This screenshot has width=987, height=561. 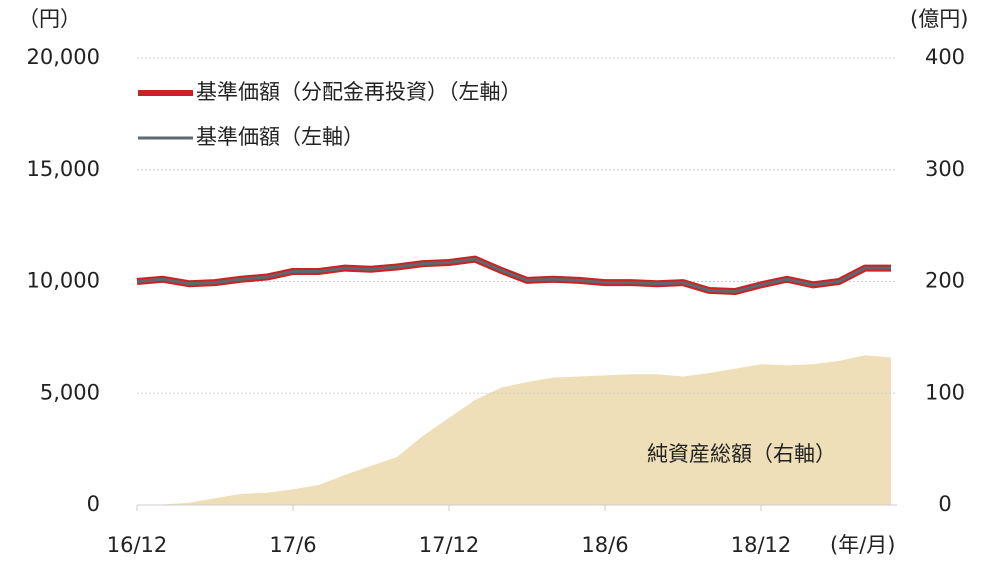 I want to click on y2-tick-label: 100, so click(x=945, y=392).